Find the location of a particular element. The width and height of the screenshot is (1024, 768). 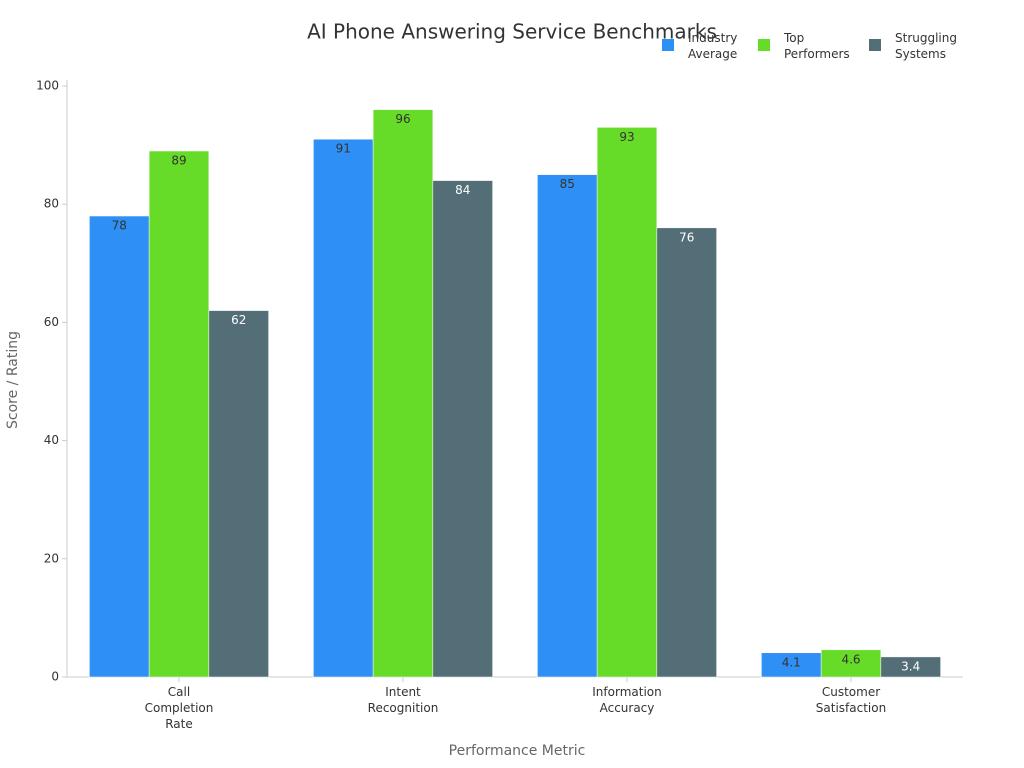

y-tick-label: 20 is located at coordinates (51, 558).